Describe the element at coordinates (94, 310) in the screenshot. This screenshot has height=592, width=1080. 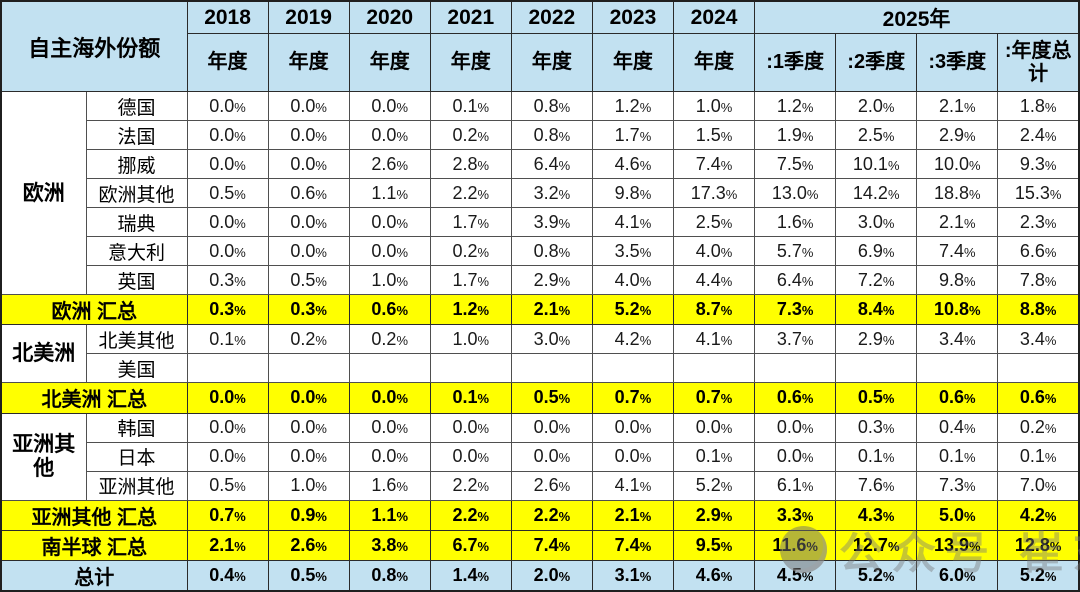
I see `summary-label: 欧洲 汇总` at that location.